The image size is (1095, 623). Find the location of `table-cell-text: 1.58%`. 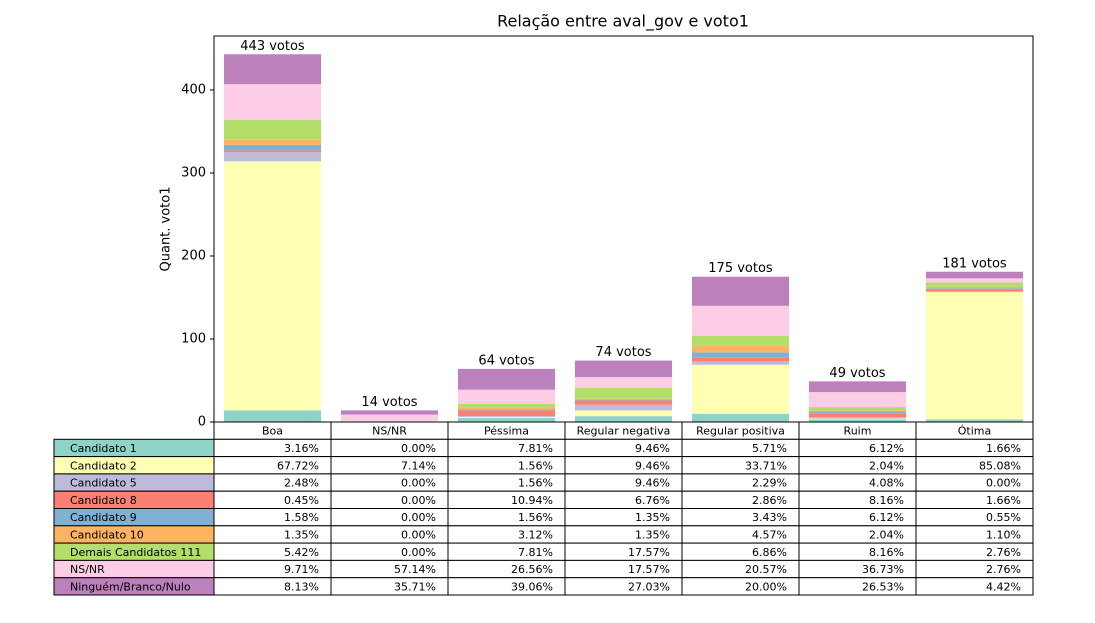

table-cell-text: 1.58% is located at coordinates (301, 517).